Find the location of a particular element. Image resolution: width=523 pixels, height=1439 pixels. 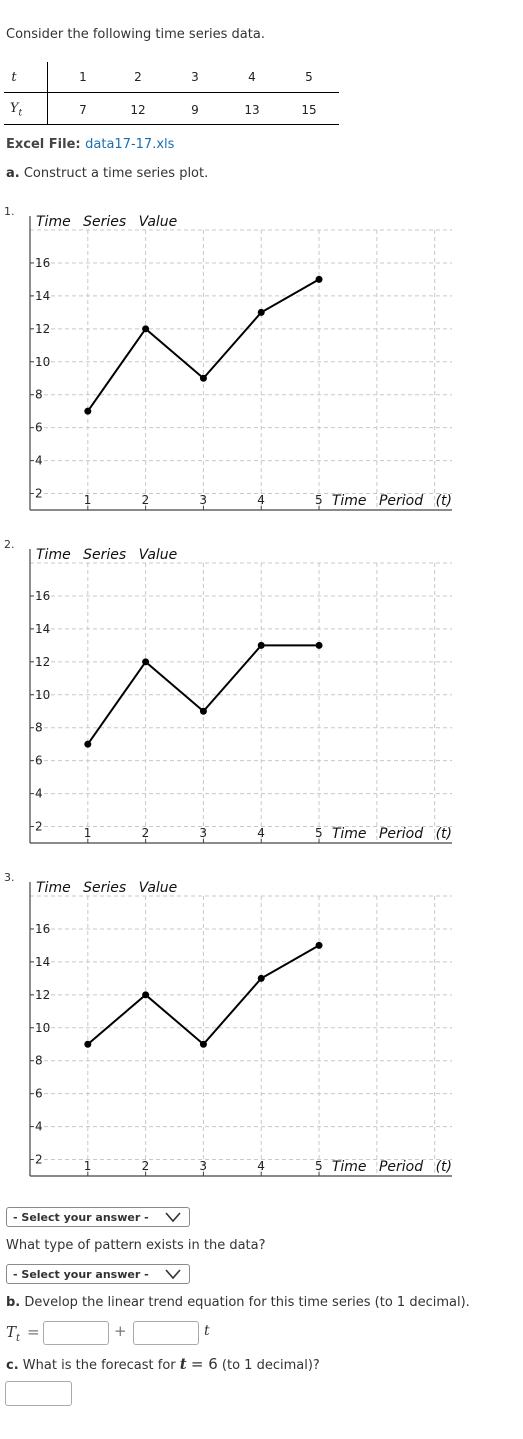

table-t-cell: 4 is located at coordinates (252, 77).